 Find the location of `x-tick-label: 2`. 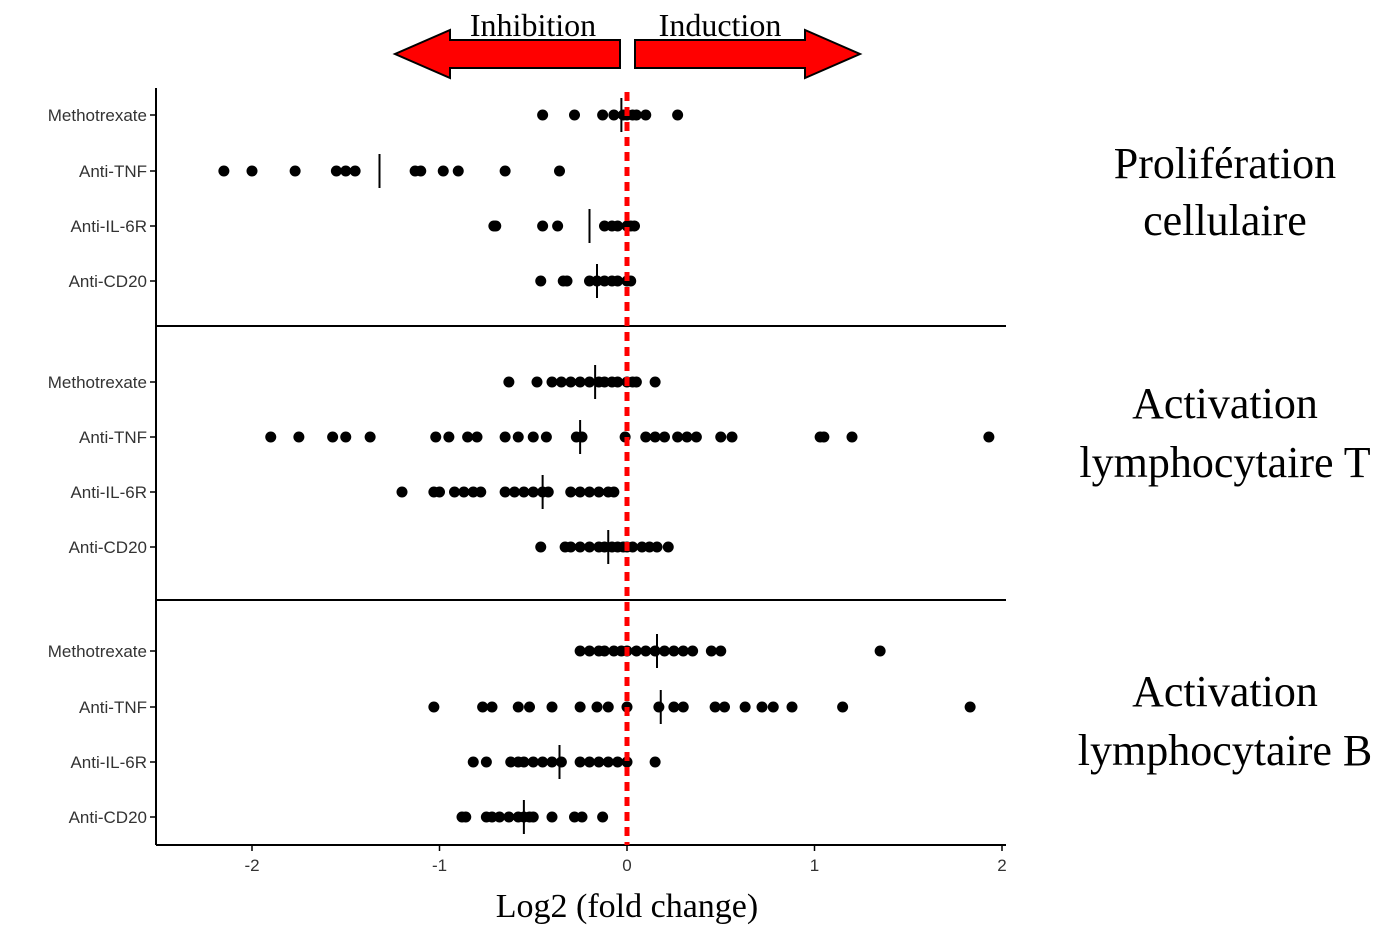

x-tick-label: 2 is located at coordinates (1001, 865).